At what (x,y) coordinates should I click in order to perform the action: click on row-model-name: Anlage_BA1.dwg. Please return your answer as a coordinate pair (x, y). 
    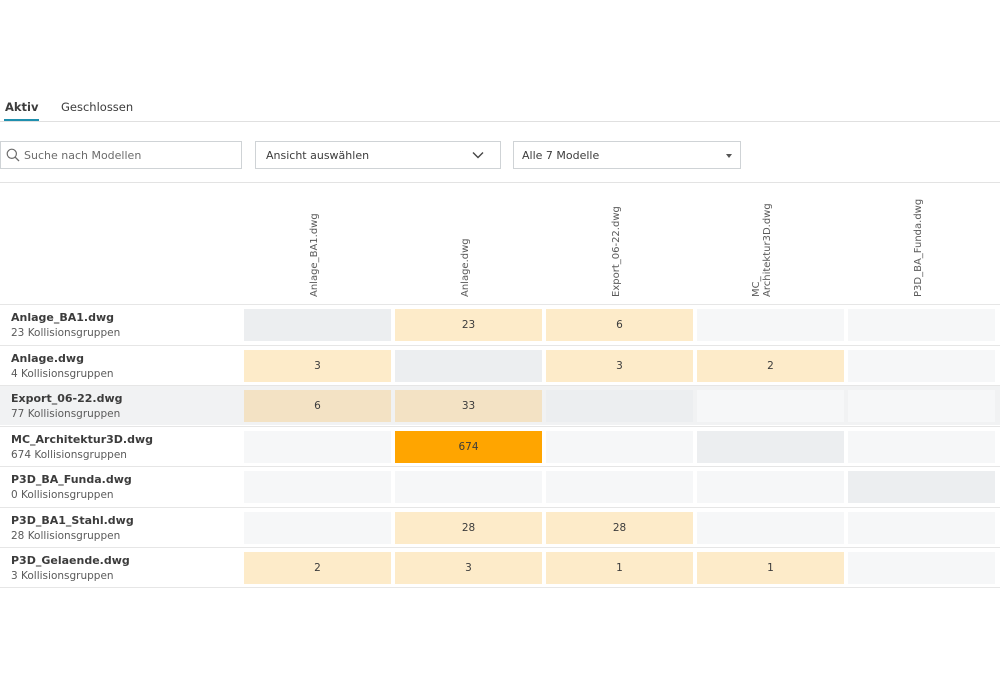
    Looking at the image, I should click on (63, 317).